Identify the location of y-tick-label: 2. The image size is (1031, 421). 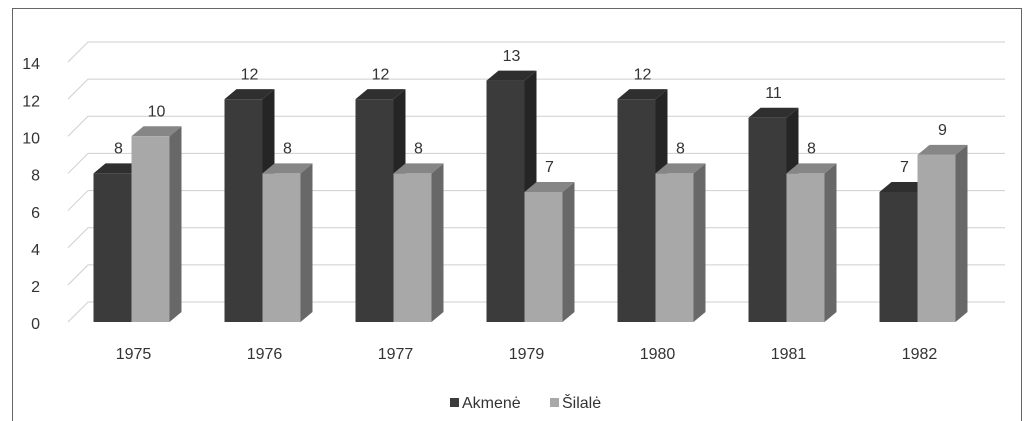
(35, 287).